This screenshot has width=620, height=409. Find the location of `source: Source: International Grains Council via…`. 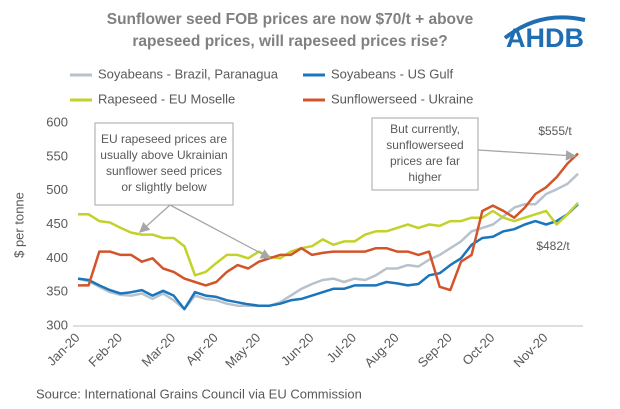

source: Source: International Grains Council via… is located at coordinates (199, 393).